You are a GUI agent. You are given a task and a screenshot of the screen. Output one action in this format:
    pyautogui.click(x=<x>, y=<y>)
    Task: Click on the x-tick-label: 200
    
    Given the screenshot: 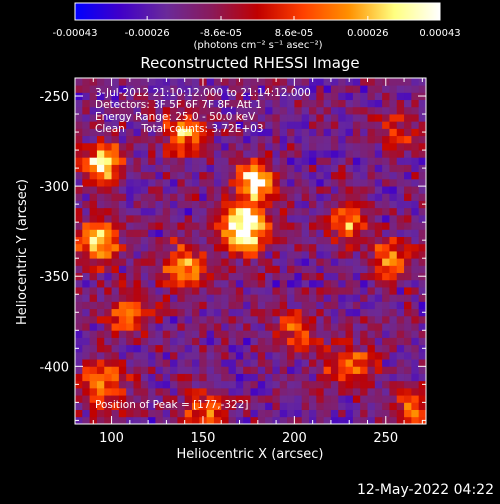 What is the action you would take?
    pyautogui.click(x=294, y=438)
    